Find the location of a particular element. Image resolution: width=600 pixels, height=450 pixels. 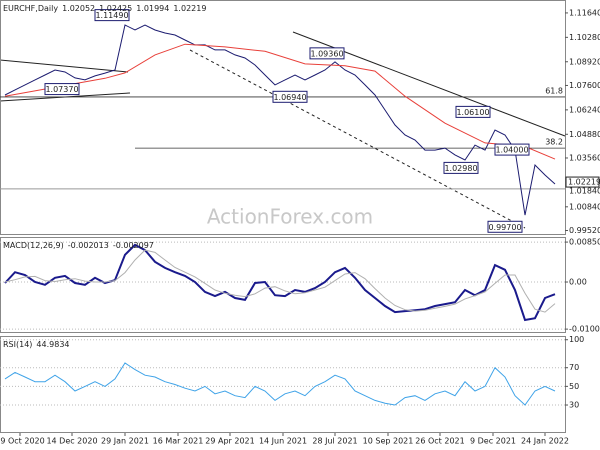

readout-value: 1.02052 is located at coordinates (78, 8).